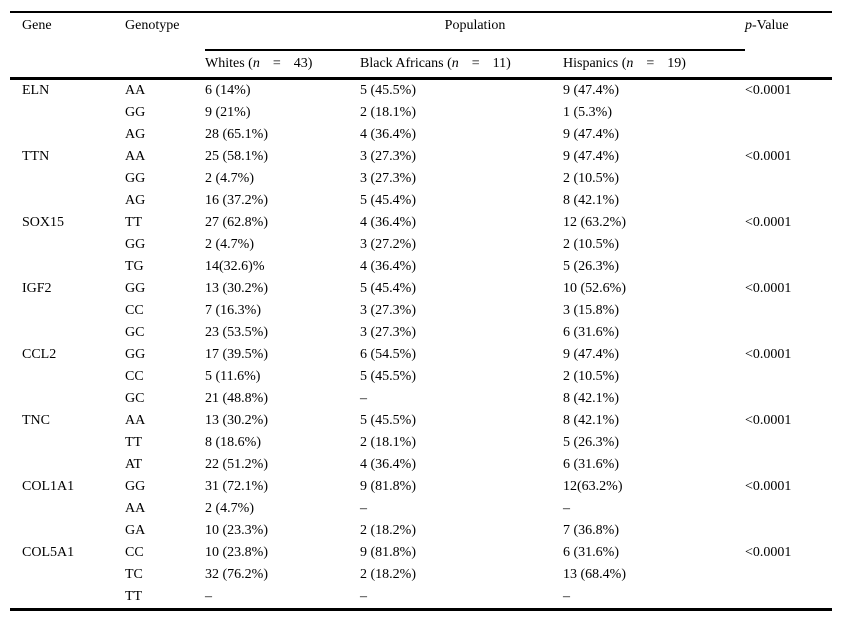 The image size is (844, 621). Describe the element at coordinates (67, 46) in the screenshot. I see `gene-column-header: Gene` at that location.